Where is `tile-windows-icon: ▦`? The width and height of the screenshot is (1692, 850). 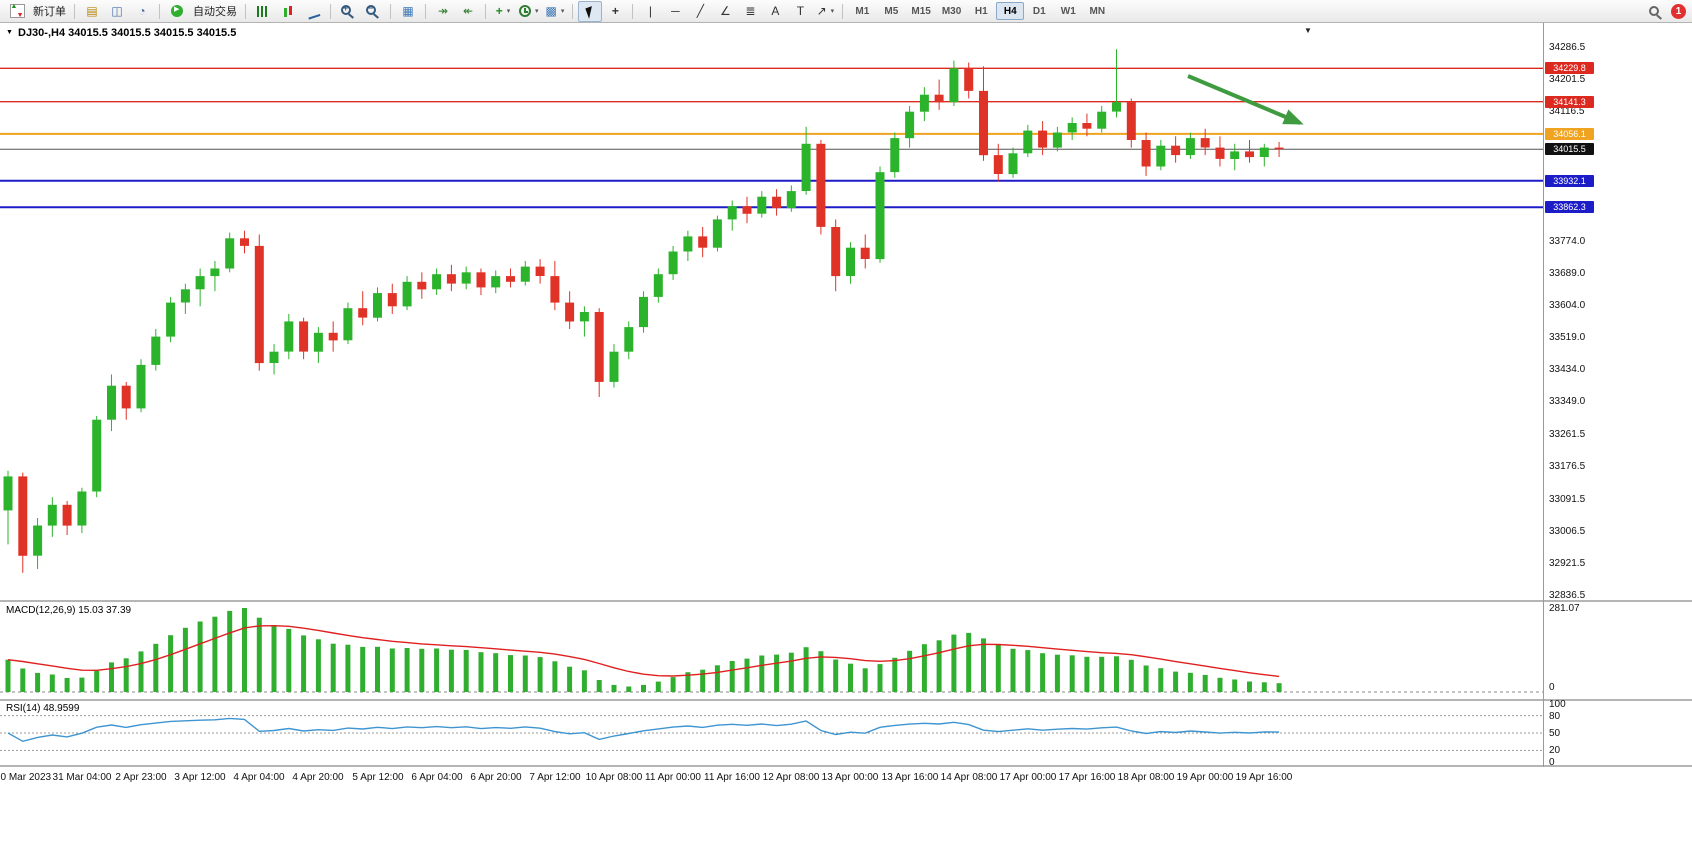
tile-windows-icon: ▦ is located at coordinates (408, 11).